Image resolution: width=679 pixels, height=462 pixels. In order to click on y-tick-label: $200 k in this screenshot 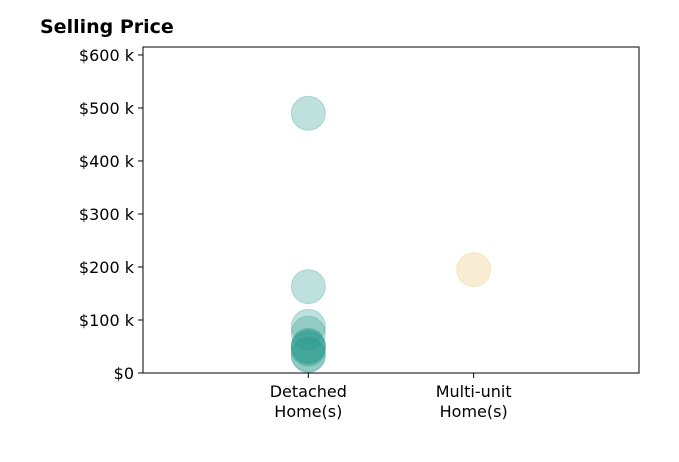, I will do `click(107, 267)`.